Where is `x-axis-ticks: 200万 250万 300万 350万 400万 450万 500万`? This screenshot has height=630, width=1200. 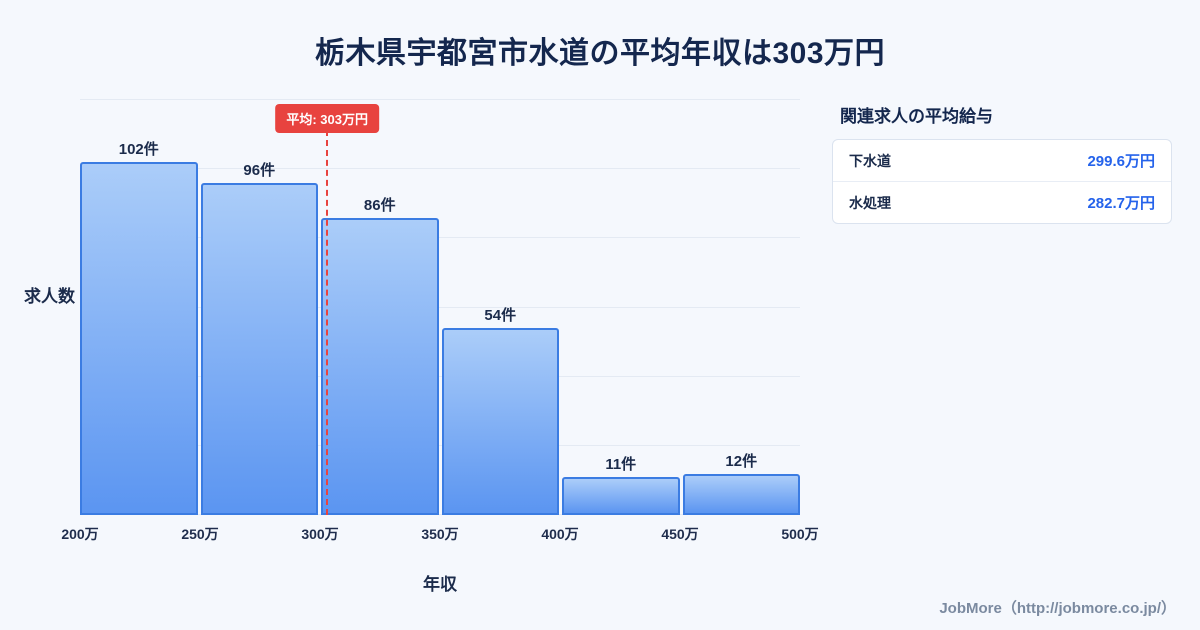 x-axis-ticks: 200万 250万 300万 350万 400万 450万 500万 is located at coordinates (439, 534).